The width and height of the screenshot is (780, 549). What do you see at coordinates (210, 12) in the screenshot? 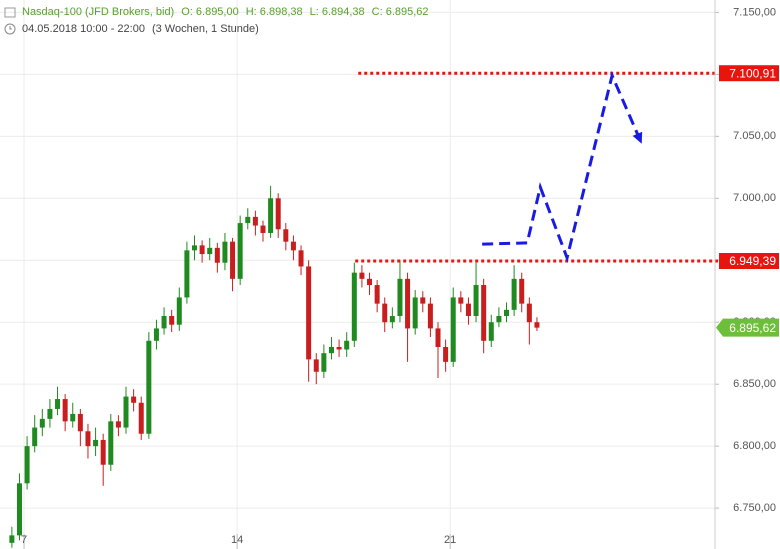
I see `header-open: O: 6.895,00` at bounding box center [210, 12].